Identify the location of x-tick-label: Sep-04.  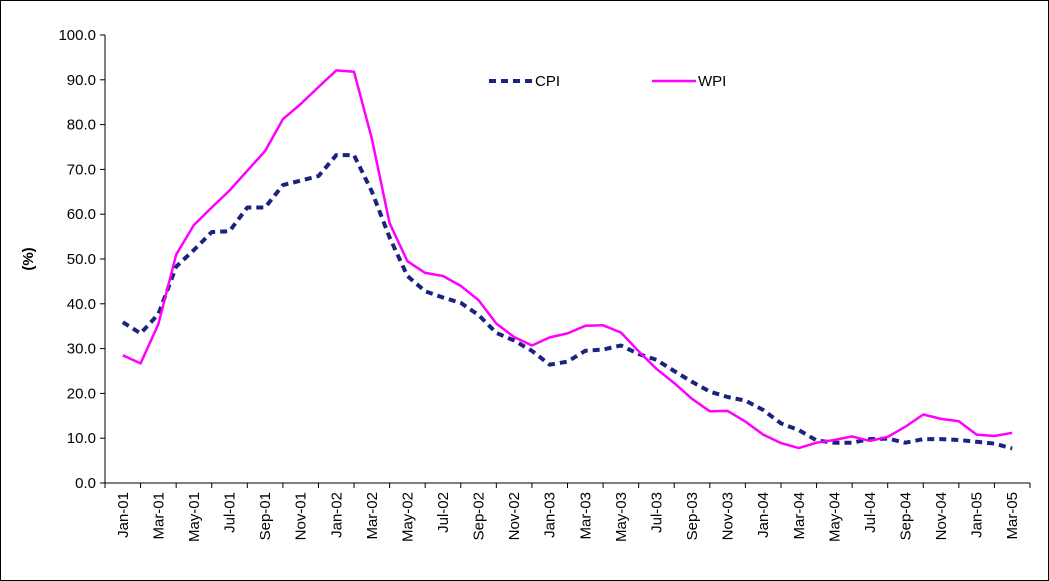
(905, 516).